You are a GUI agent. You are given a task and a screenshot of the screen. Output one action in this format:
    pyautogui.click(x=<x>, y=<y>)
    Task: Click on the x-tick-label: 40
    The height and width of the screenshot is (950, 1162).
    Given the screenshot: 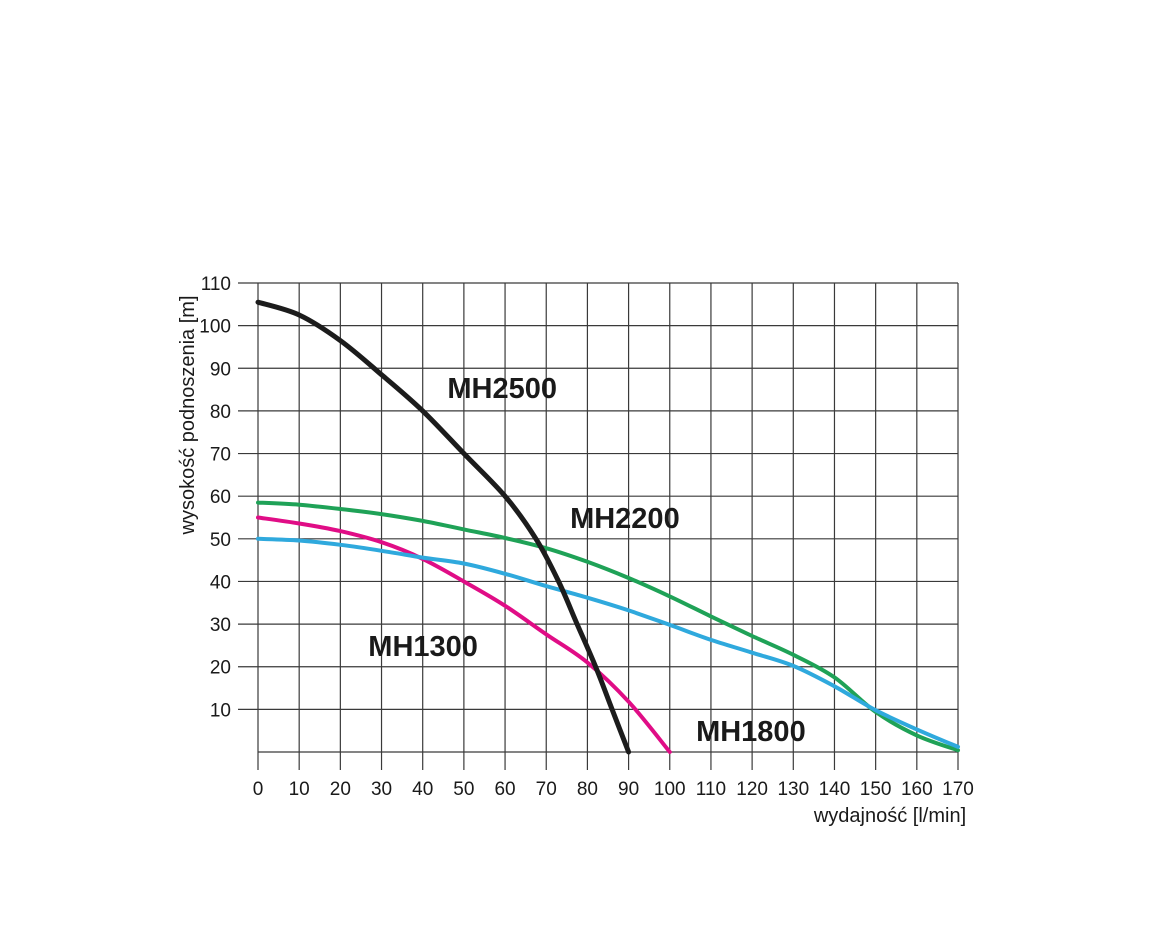 What is the action you would take?
    pyautogui.click(x=422, y=789)
    